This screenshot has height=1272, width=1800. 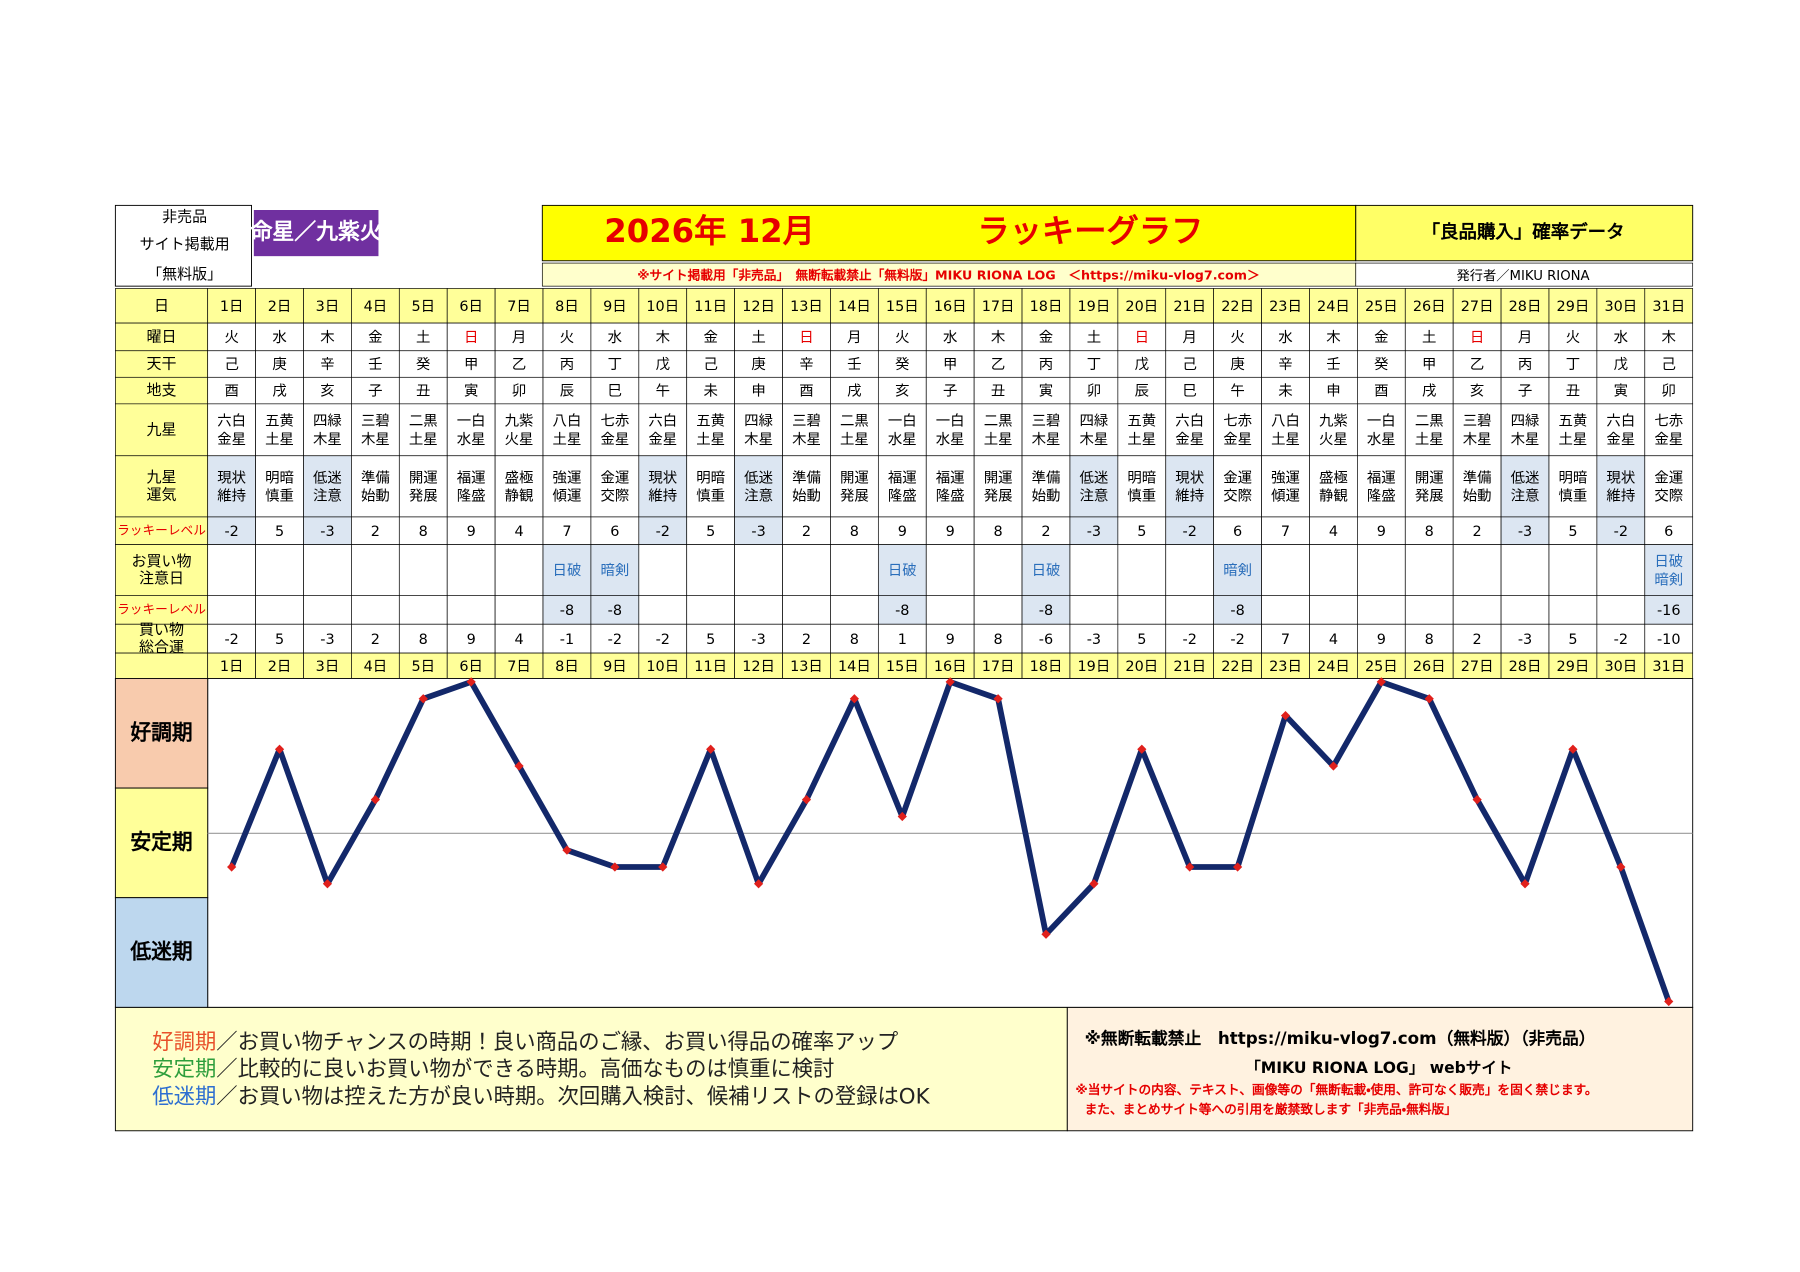 What do you see at coordinates (1525, 365) in the screenshot?
I see `stems: 丙` at bounding box center [1525, 365].